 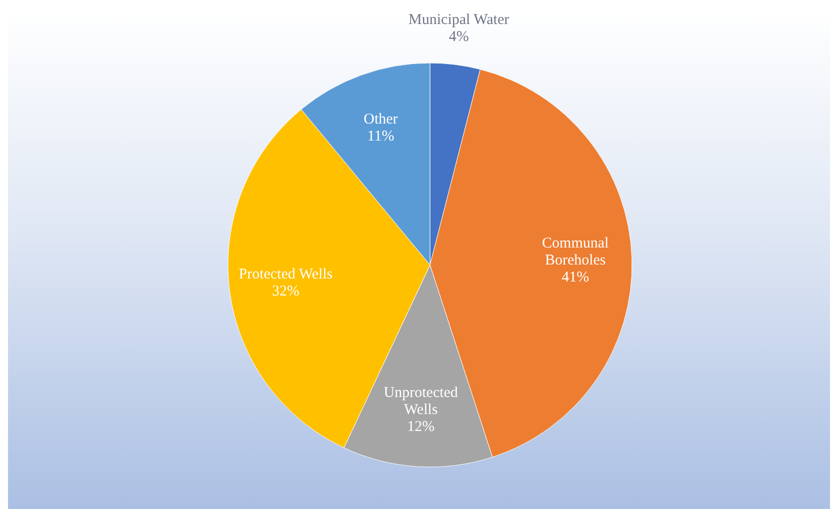 What do you see at coordinates (576, 277) in the screenshot?
I see `data-label: 41%` at bounding box center [576, 277].